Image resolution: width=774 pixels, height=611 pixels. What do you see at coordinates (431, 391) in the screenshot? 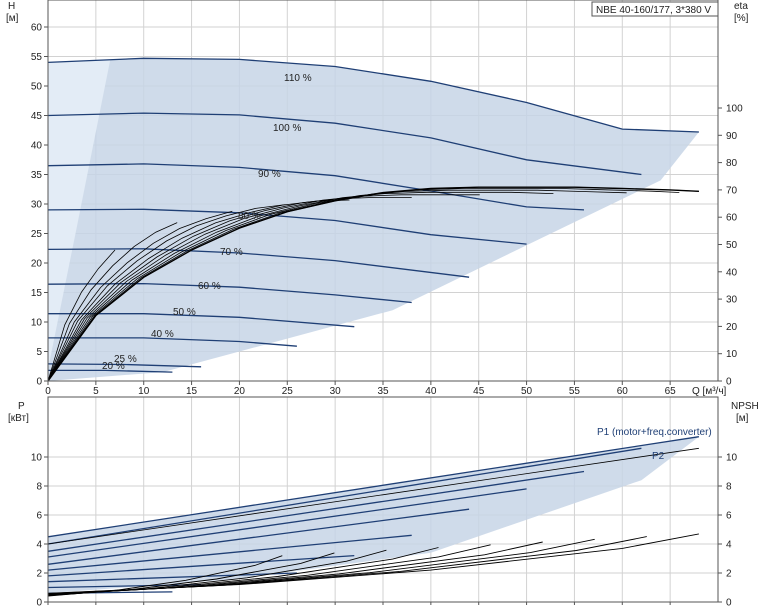
I see `x-tick-label: 40` at bounding box center [431, 391].